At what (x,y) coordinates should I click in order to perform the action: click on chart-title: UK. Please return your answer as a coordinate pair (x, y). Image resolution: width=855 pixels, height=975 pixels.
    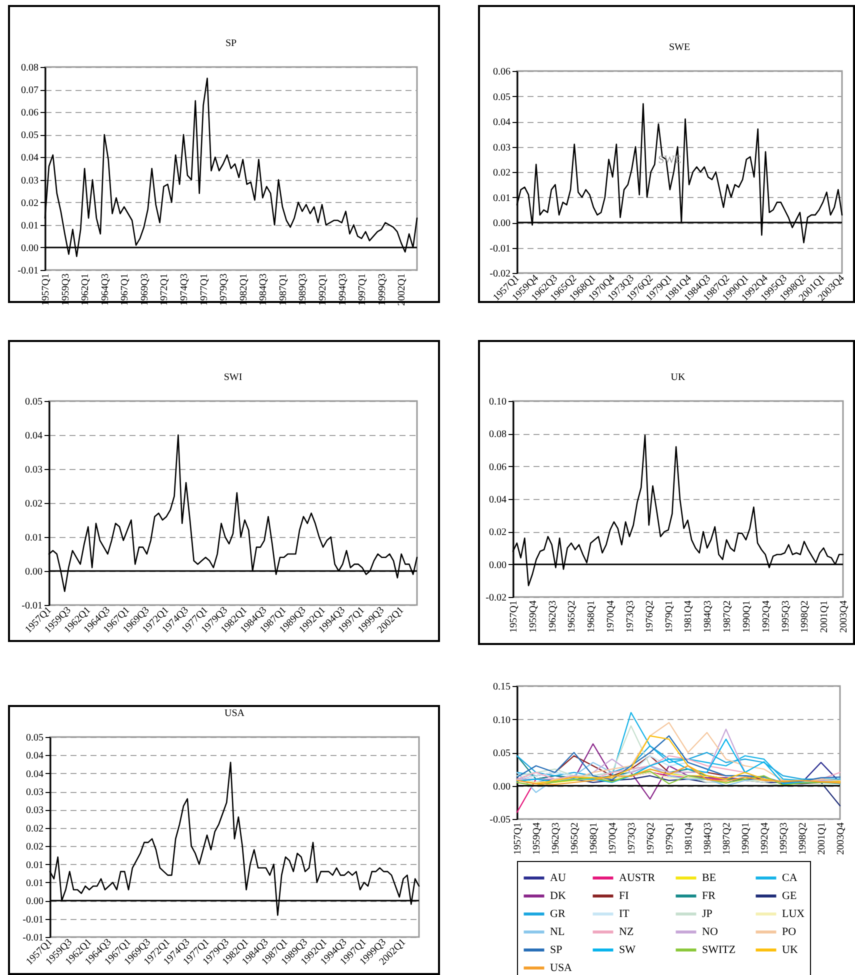
    Looking at the image, I should click on (678, 377).